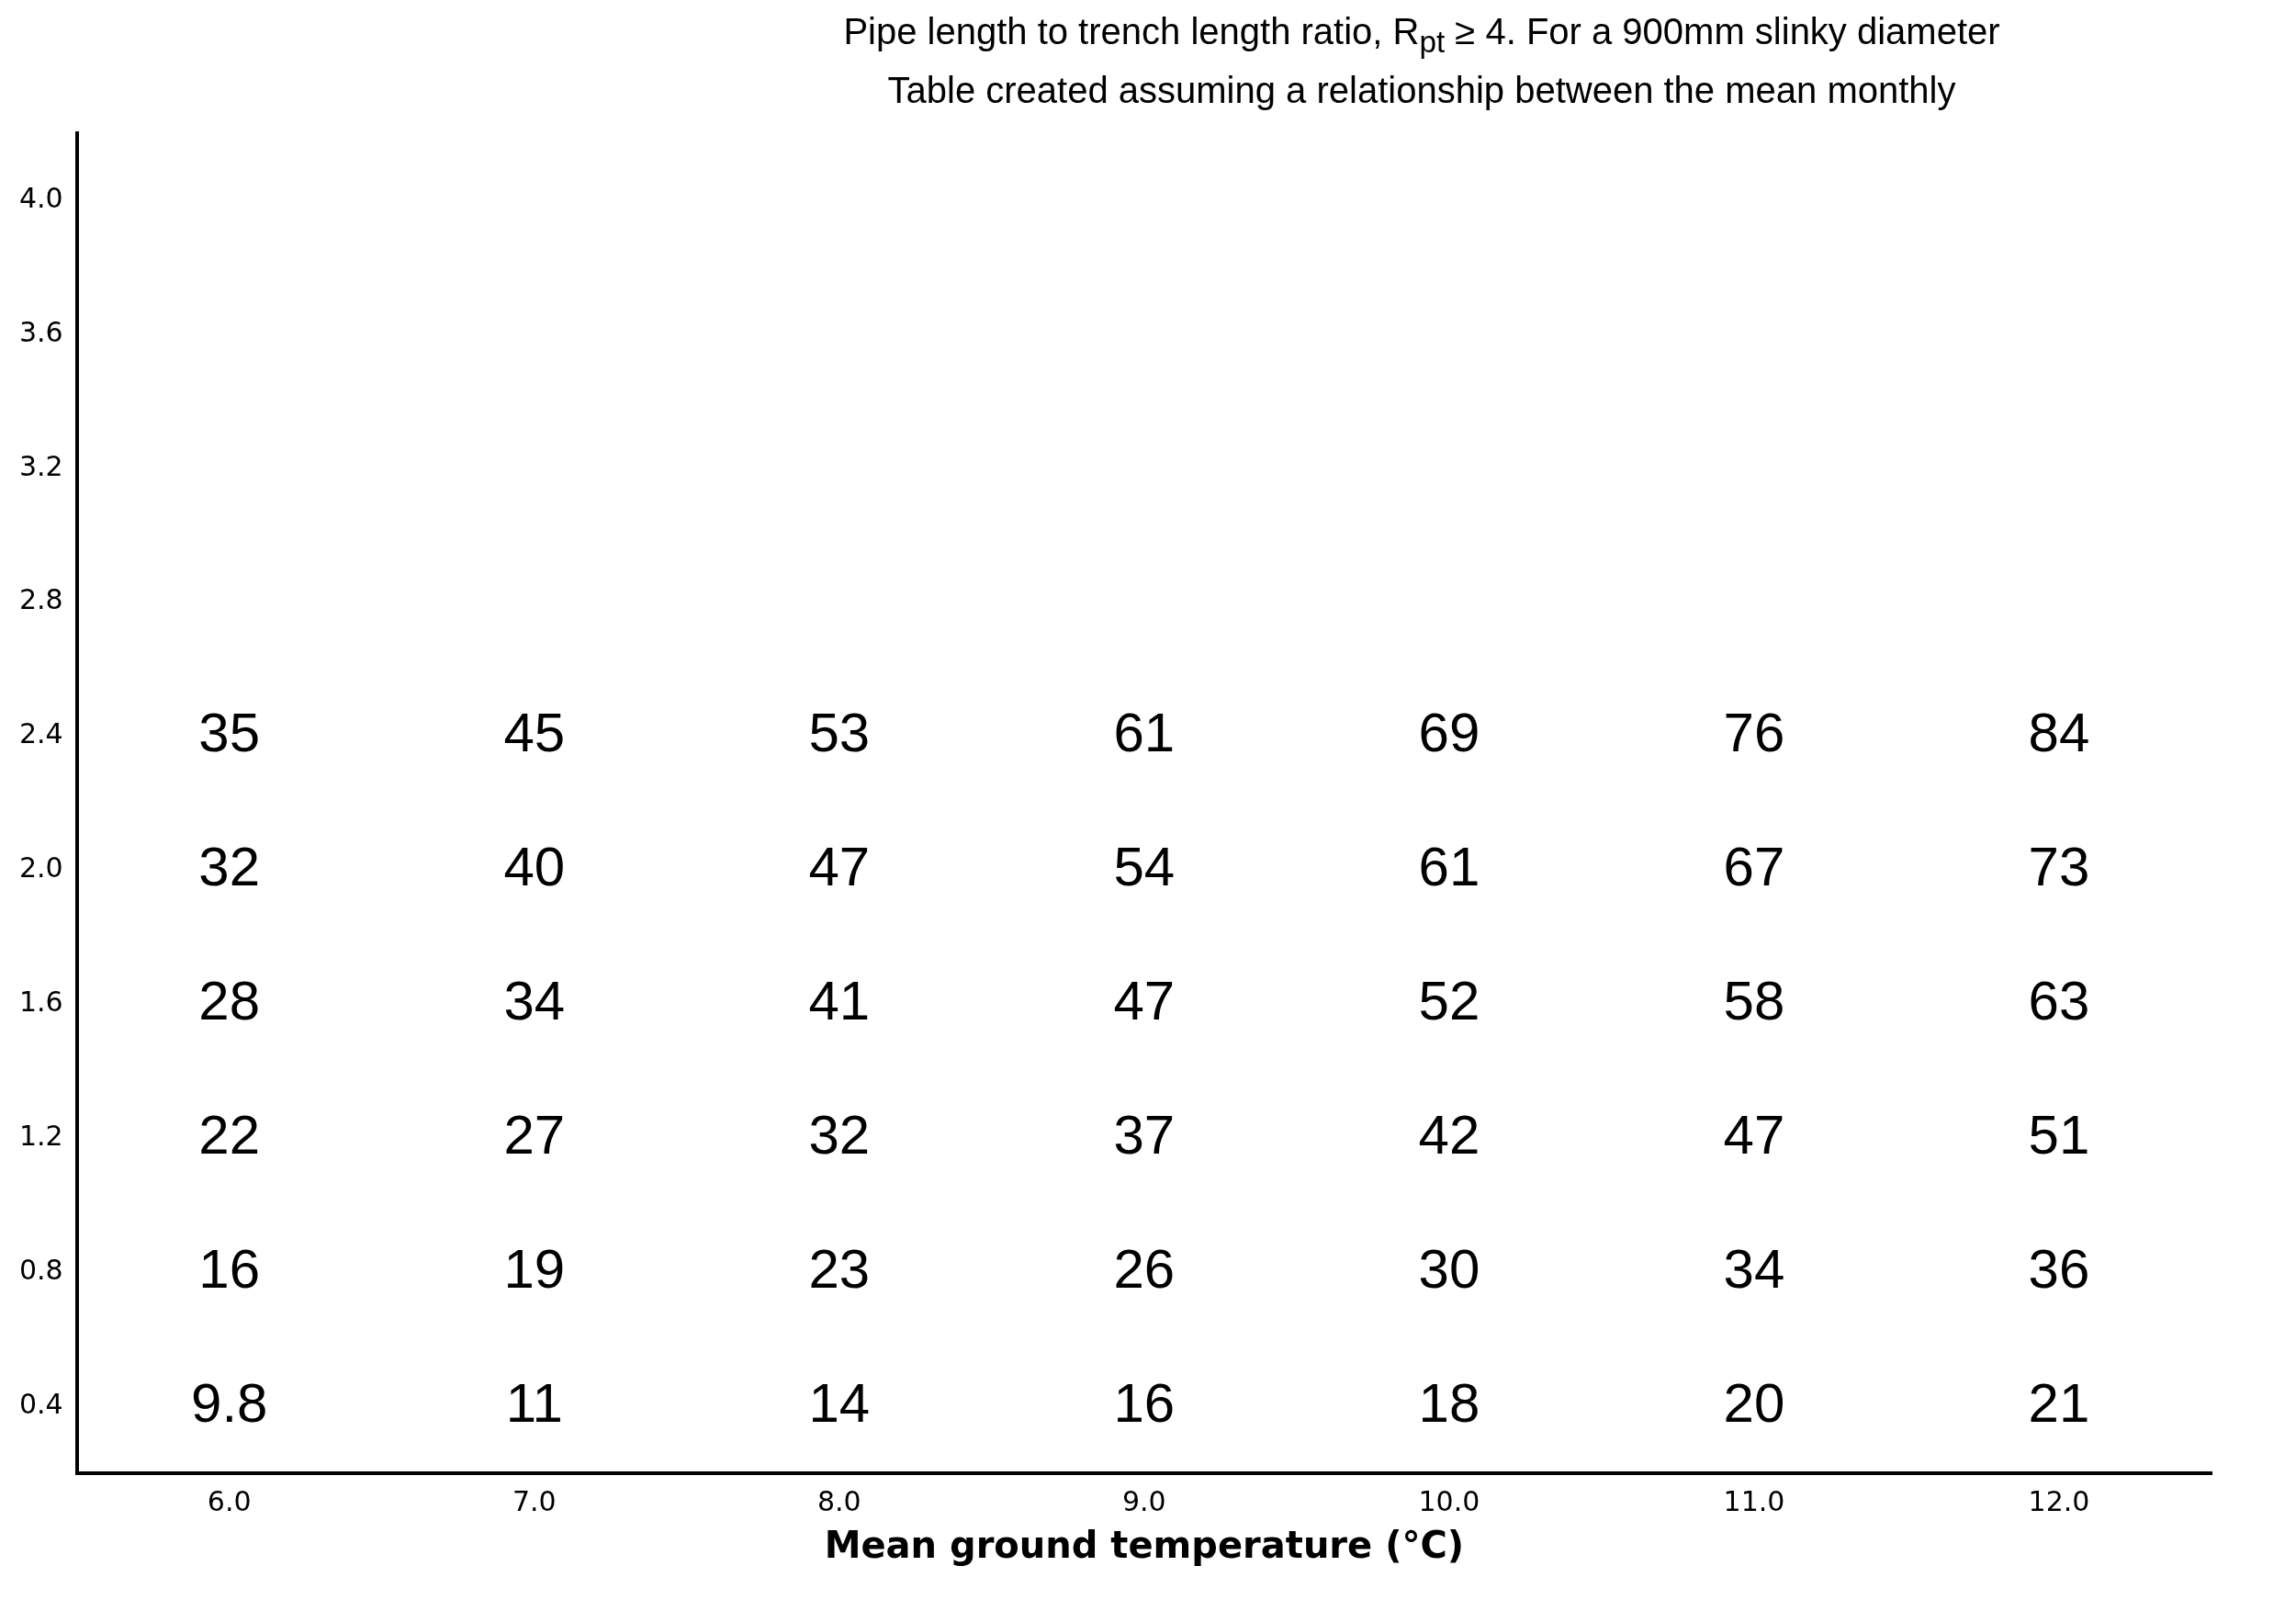 The width and height of the screenshot is (2296, 1611). Describe the element at coordinates (838, 1500) in the screenshot. I see `x-tick-label: 8.0` at that location.